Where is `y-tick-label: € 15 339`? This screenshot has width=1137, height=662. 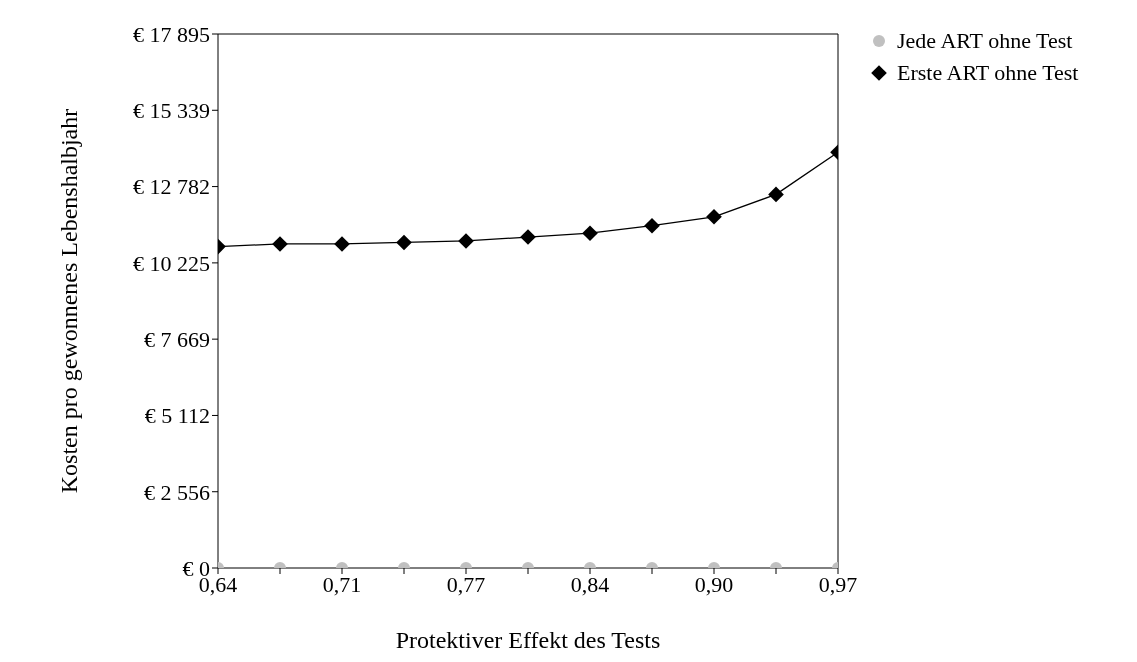 y-tick-label: € 15 339 is located at coordinates (171, 111).